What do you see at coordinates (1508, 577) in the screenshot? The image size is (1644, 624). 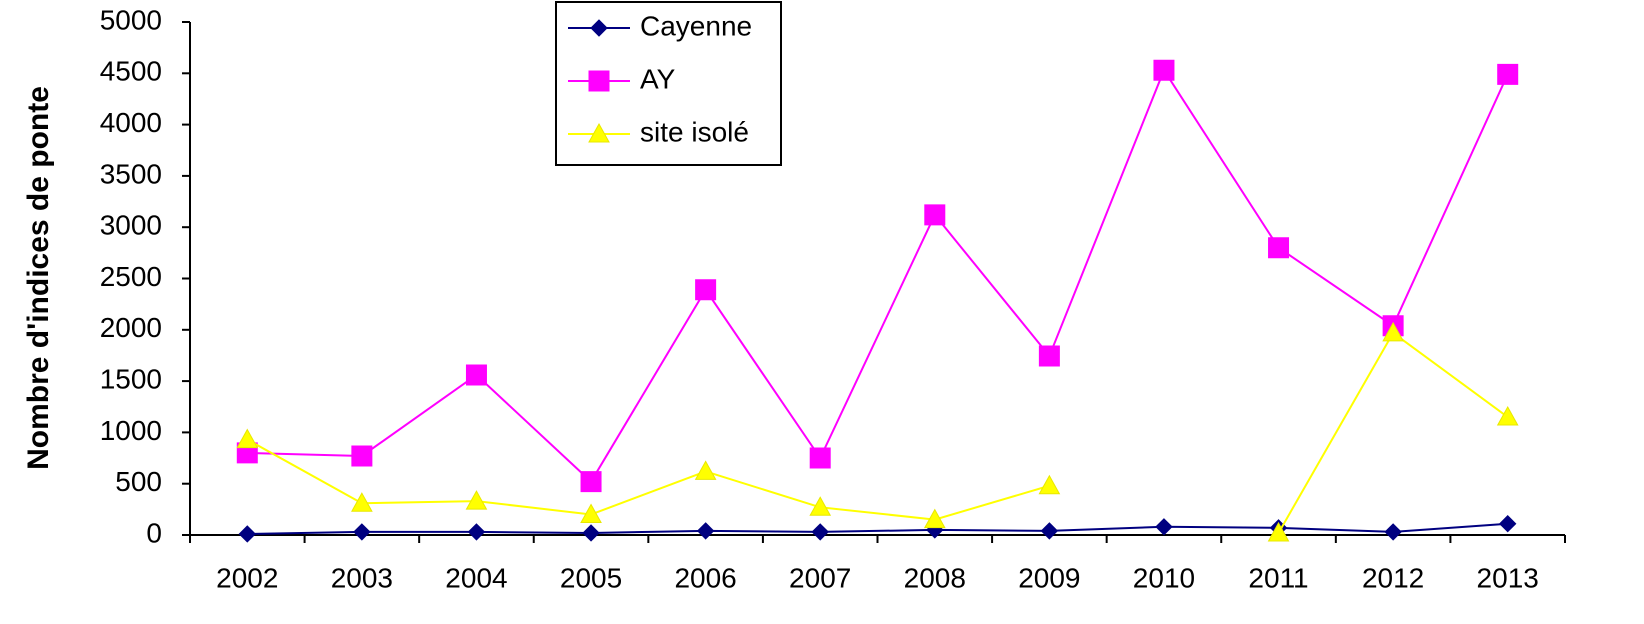 I see `x-tick-label: 2013` at bounding box center [1508, 577].